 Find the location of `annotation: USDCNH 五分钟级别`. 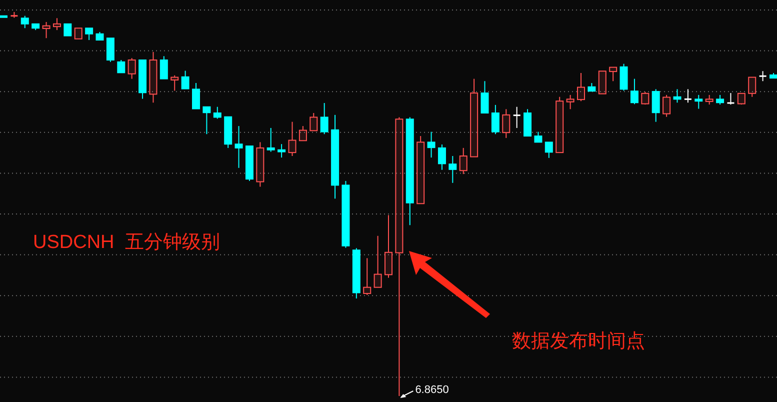

annotation: USDCNH 五分钟级别 is located at coordinates (126, 242).